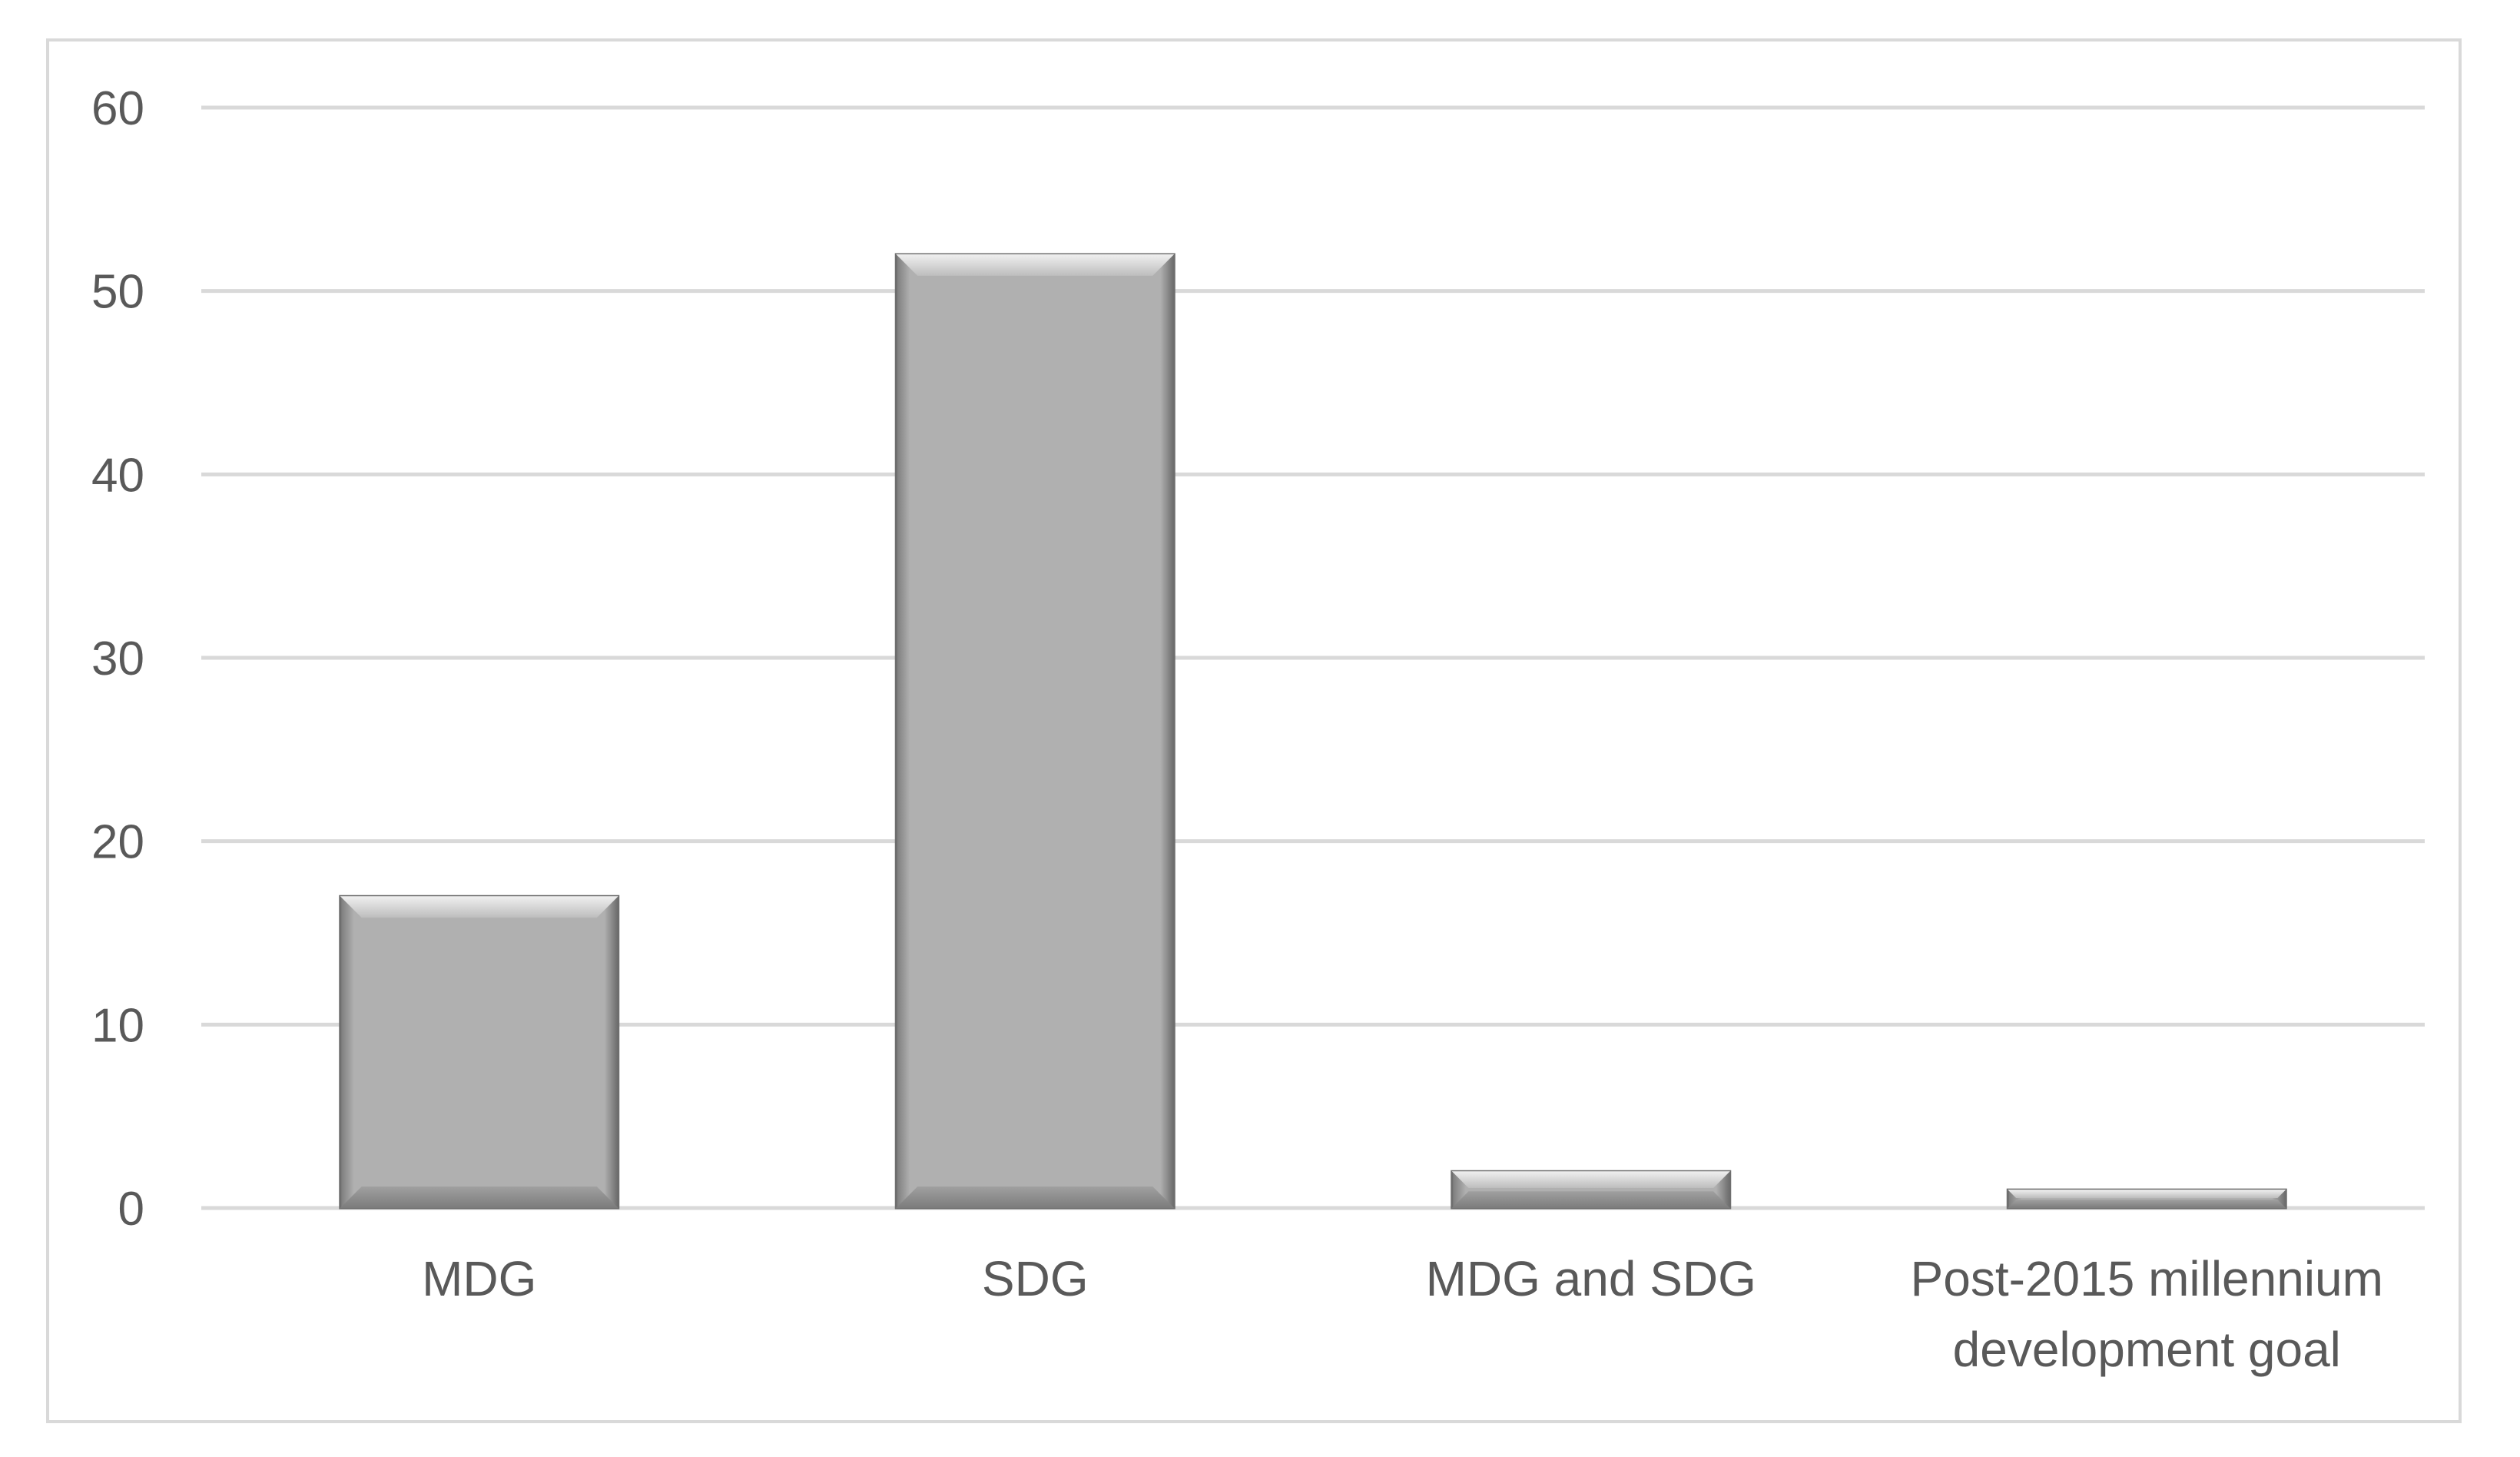 The width and height of the screenshot is (2520, 1457). What do you see at coordinates (1591, 1190) in the screenshot?
I see `bar-mdg-and-sdg` at bounding box center [1591, 1190].